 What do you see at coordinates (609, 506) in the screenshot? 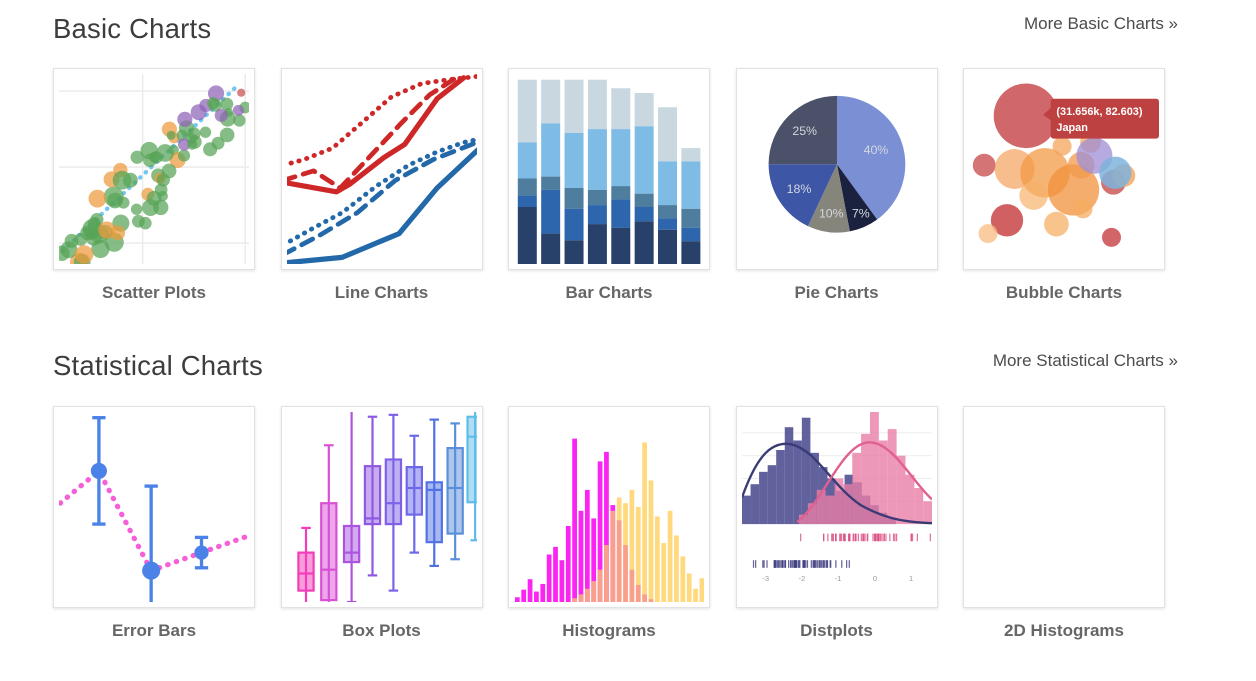
I see `histograms-thumbnail` at bounding box center [609, 506].